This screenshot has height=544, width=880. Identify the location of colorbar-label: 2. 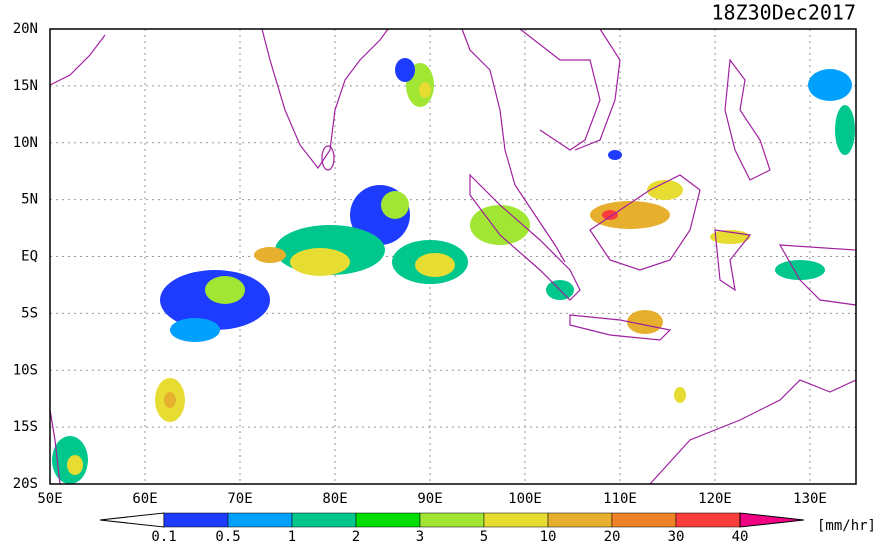
(356, 536).